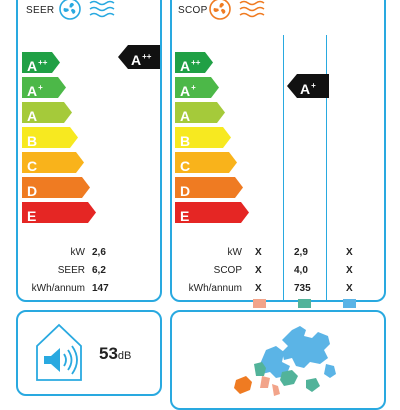  I want to click on seer-seer-value: 6,2, so click(99, 270).